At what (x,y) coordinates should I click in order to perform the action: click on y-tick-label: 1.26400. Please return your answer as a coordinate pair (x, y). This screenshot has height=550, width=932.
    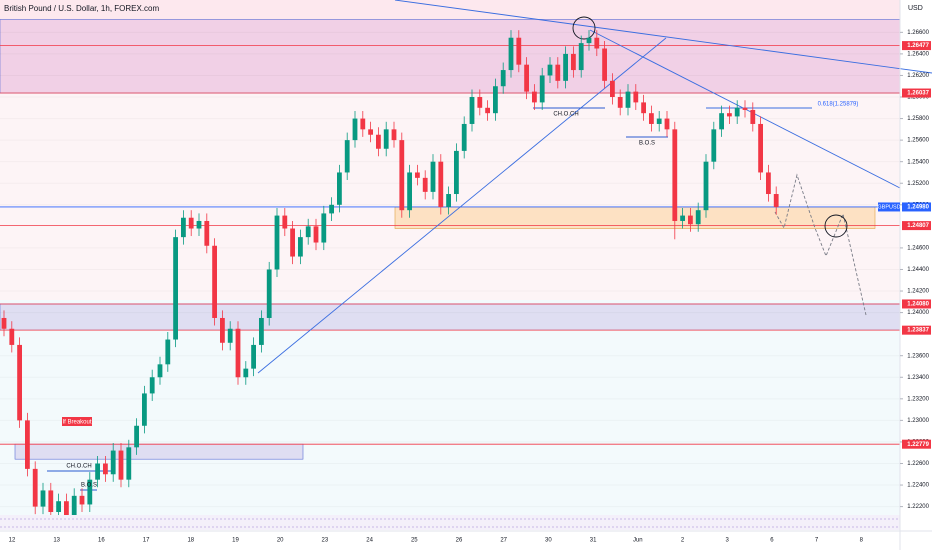
    Looking at the image, I should click on (918, 54).